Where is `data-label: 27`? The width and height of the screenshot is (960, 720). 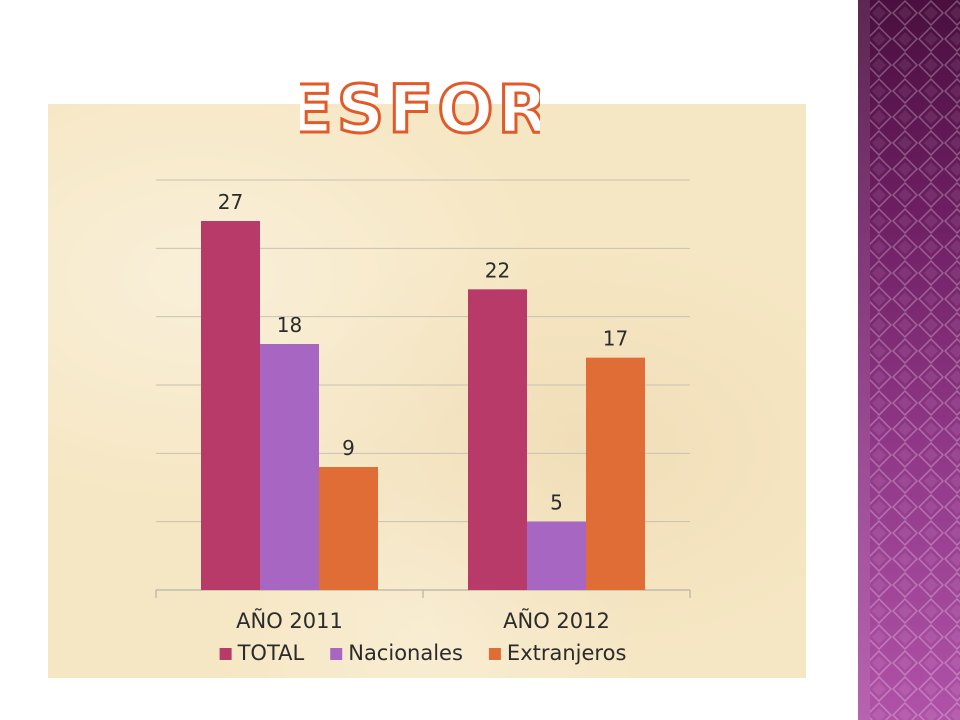 data-label: 27 is located at coordinates (230, 202).